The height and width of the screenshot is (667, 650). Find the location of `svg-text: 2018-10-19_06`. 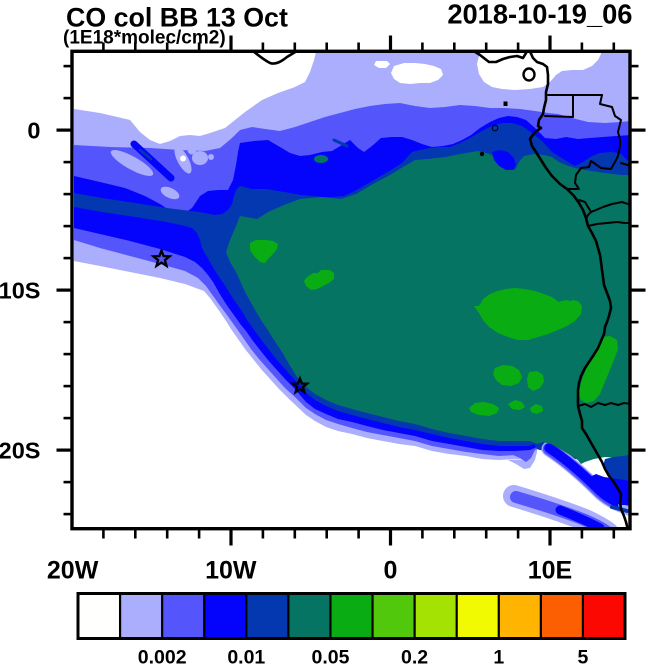

svg-text: 2018-10-19_06 is located at coordinates (539, 14).